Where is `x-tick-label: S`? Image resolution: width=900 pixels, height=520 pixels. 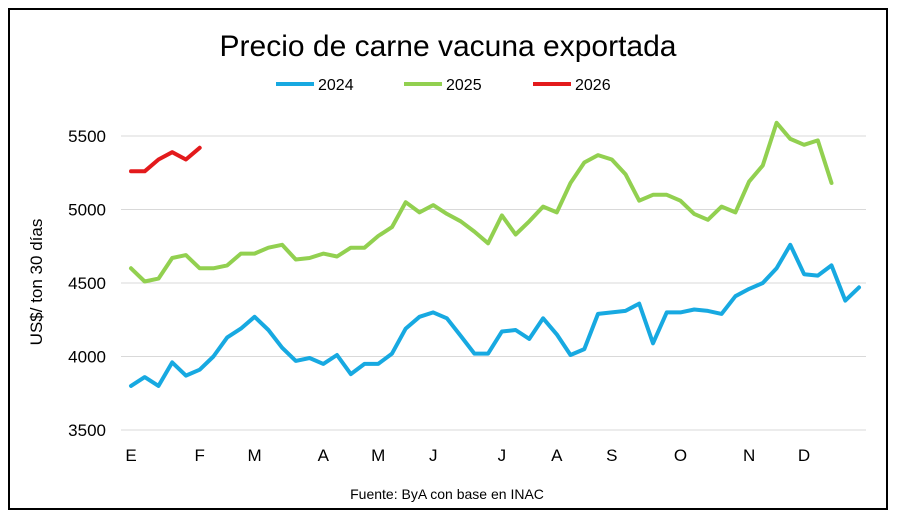
x-tick-label: S is located at coordinates (611, 455).